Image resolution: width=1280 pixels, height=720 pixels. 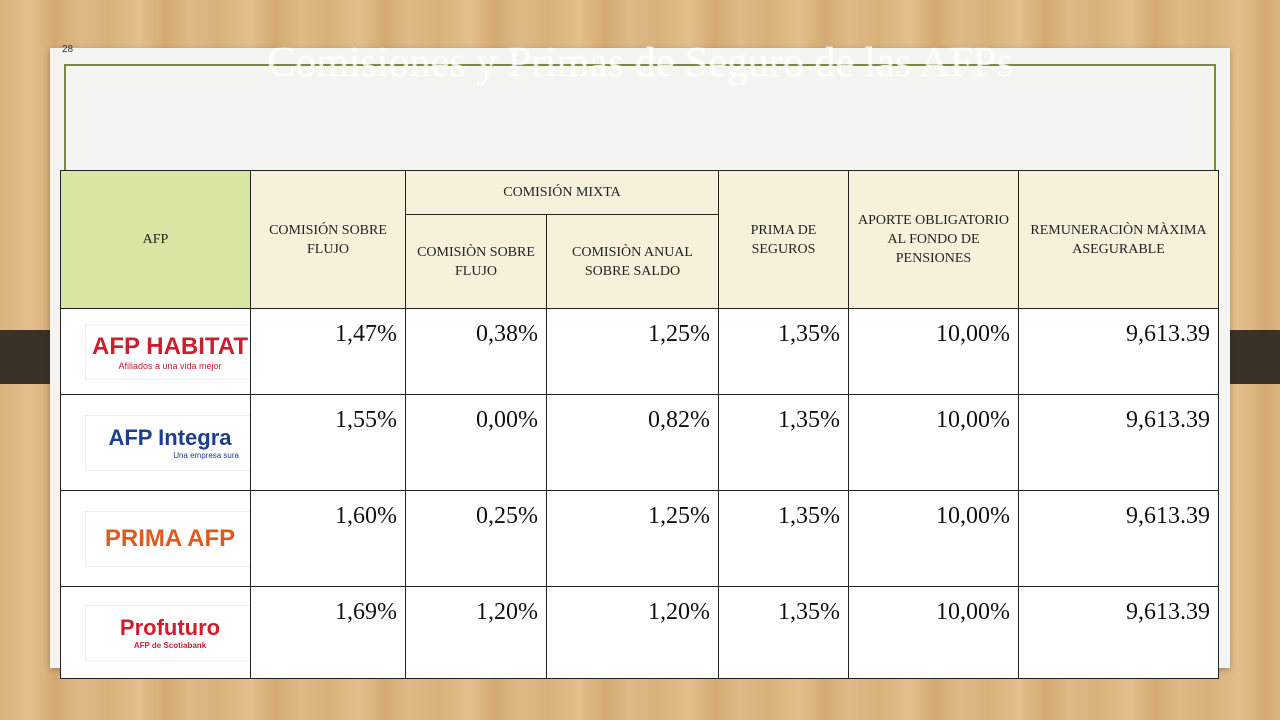 I want to click on value-cell: 0,82%, so click(x=632, y=442).